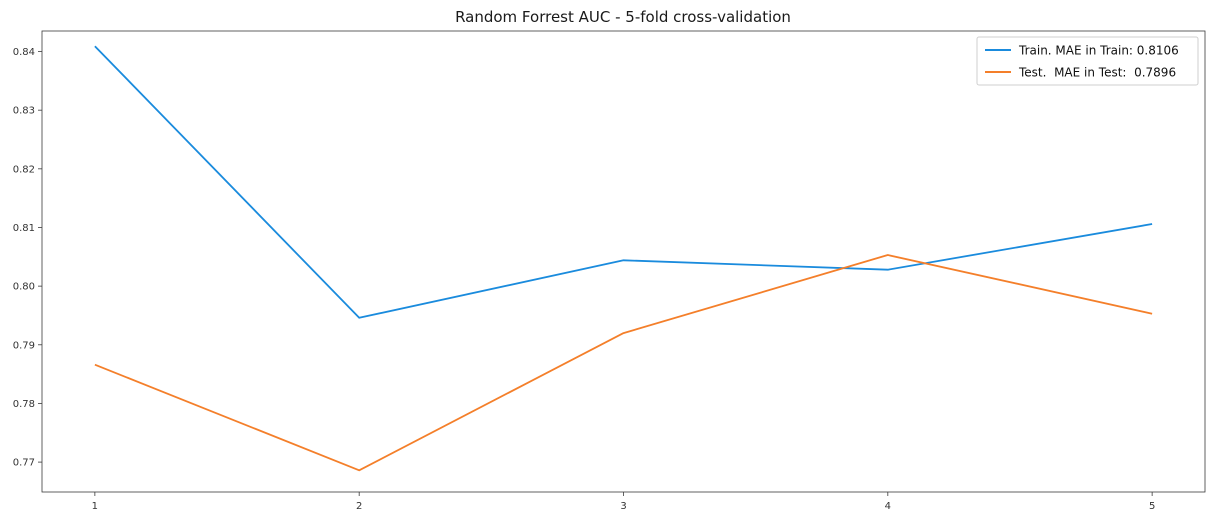 The image size is (1214, 522). What do you see at coordinates (24, 345) in the screenshot?
I see `y-tick-label: 0.79` at bounding box center [24, 345].